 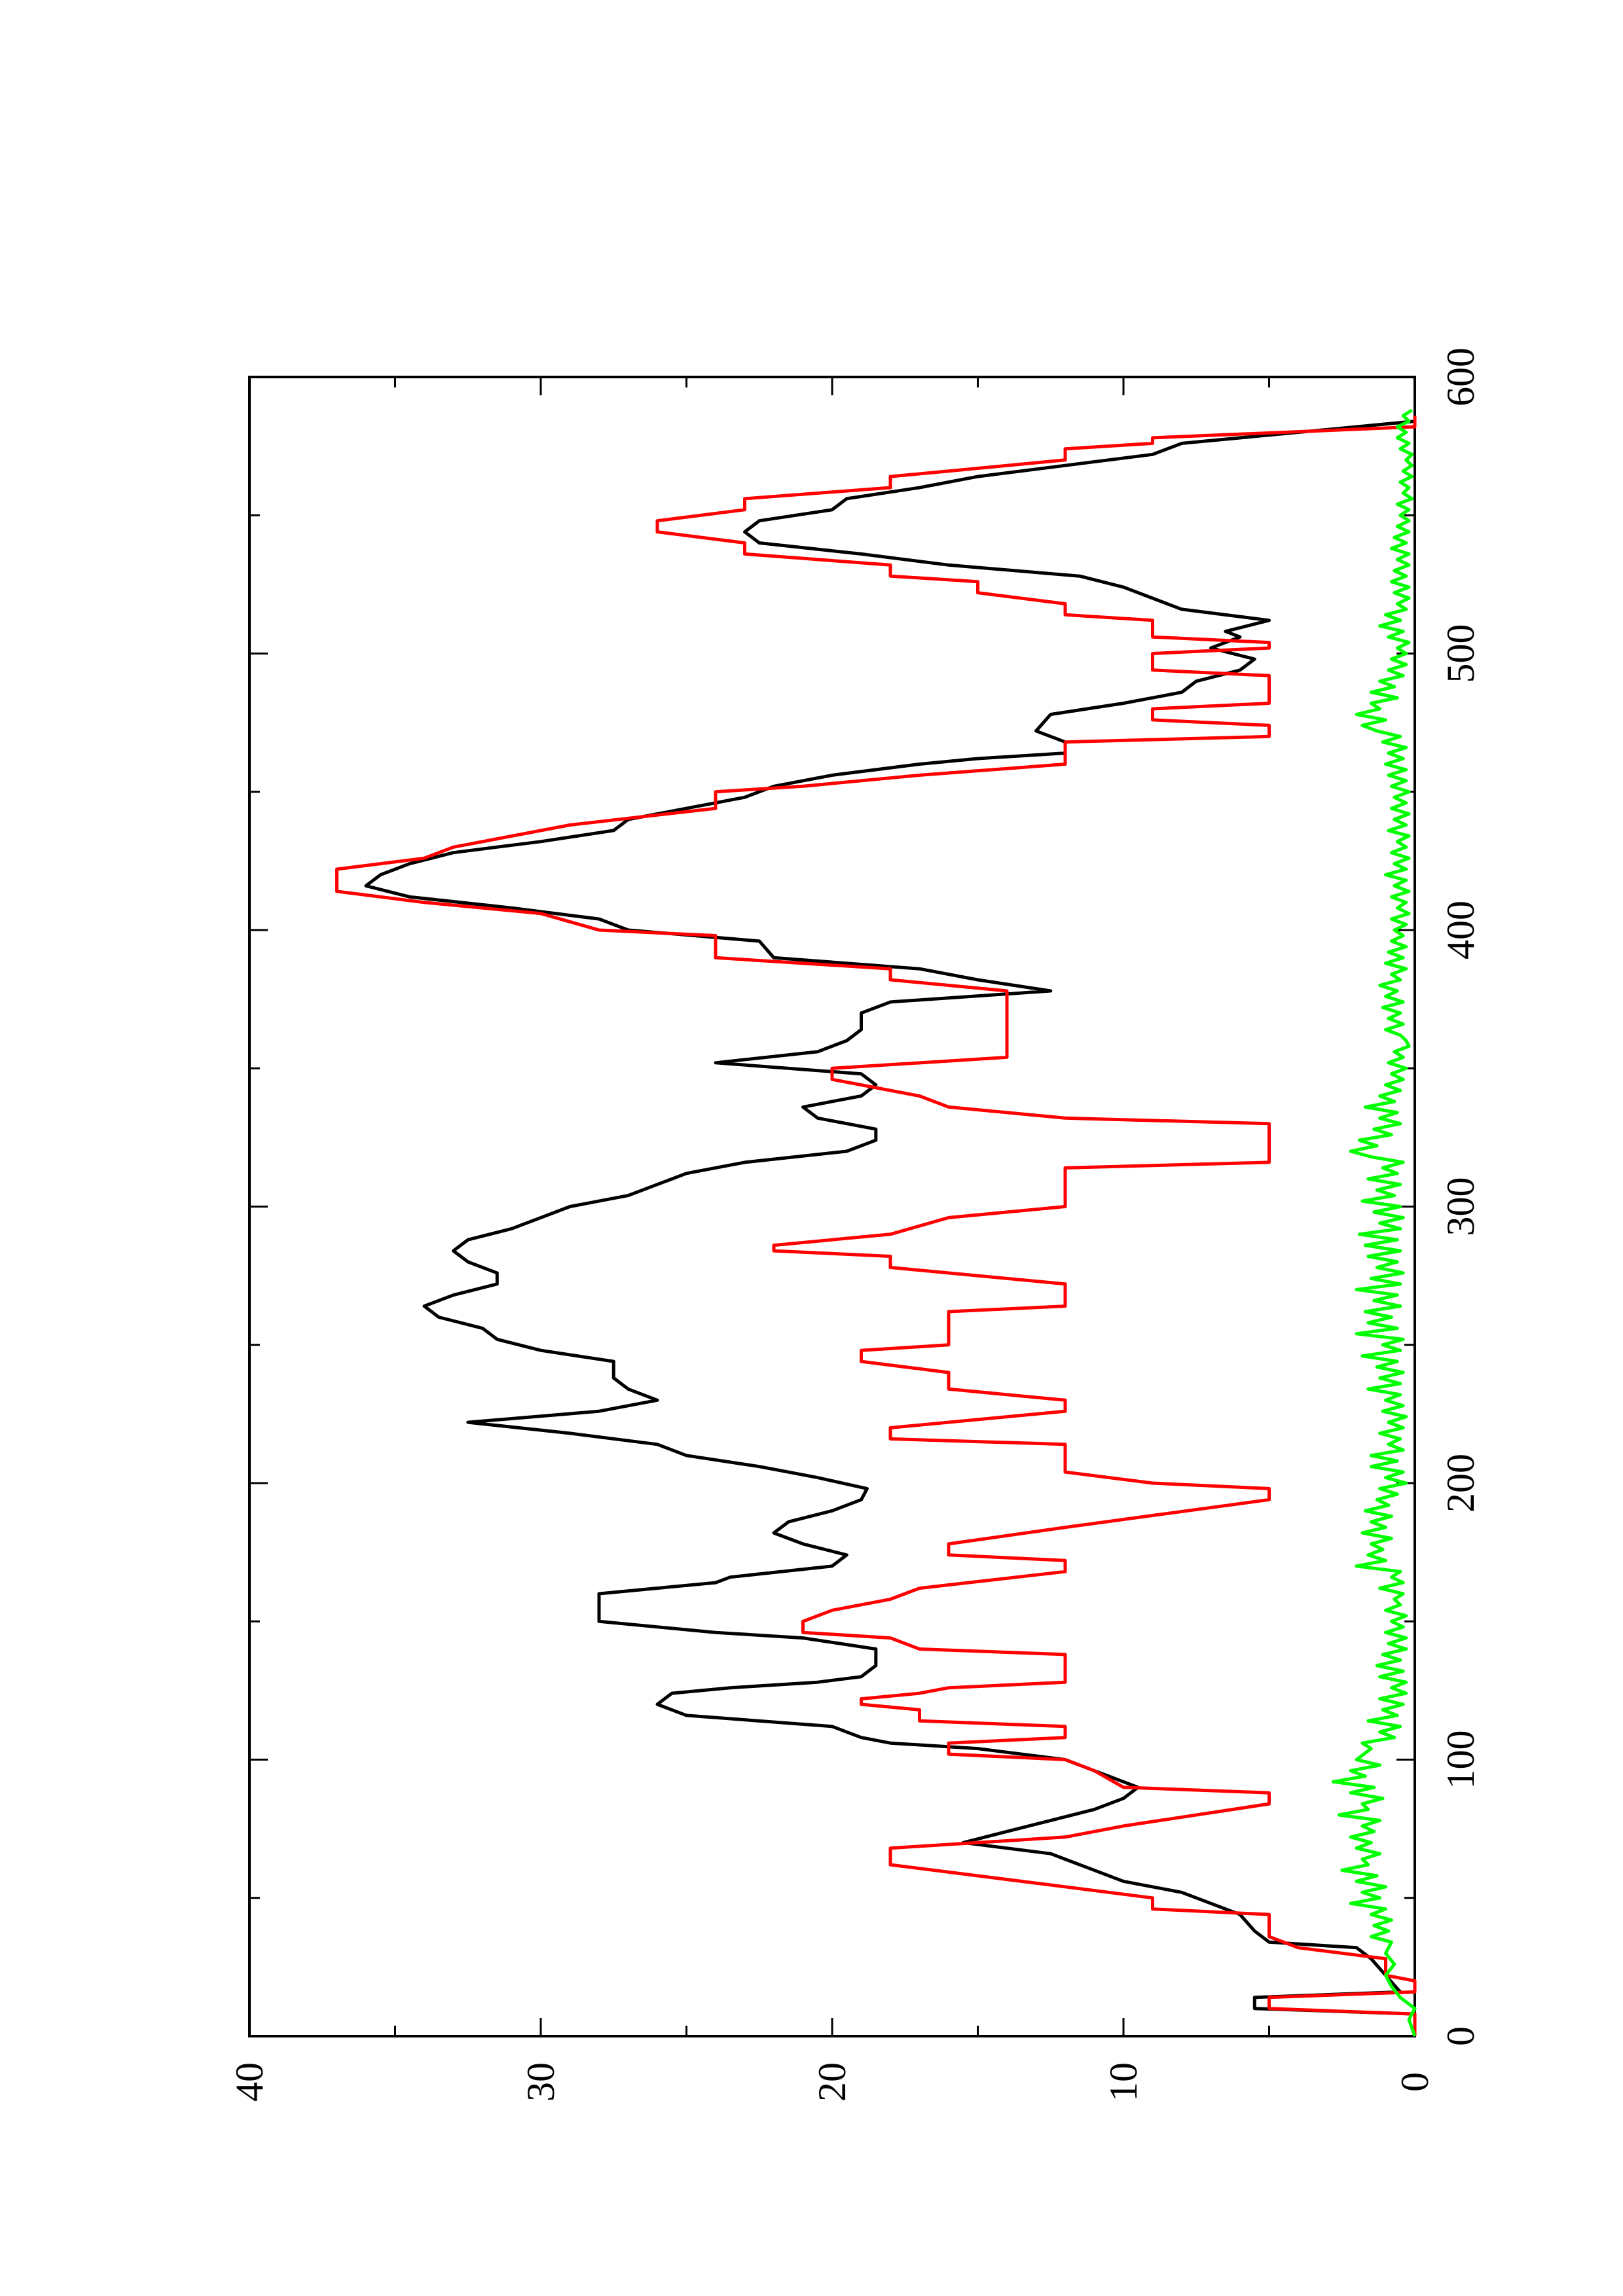 I want to click on y-tick-label-10: 10, so click(x=1123, y=2082).